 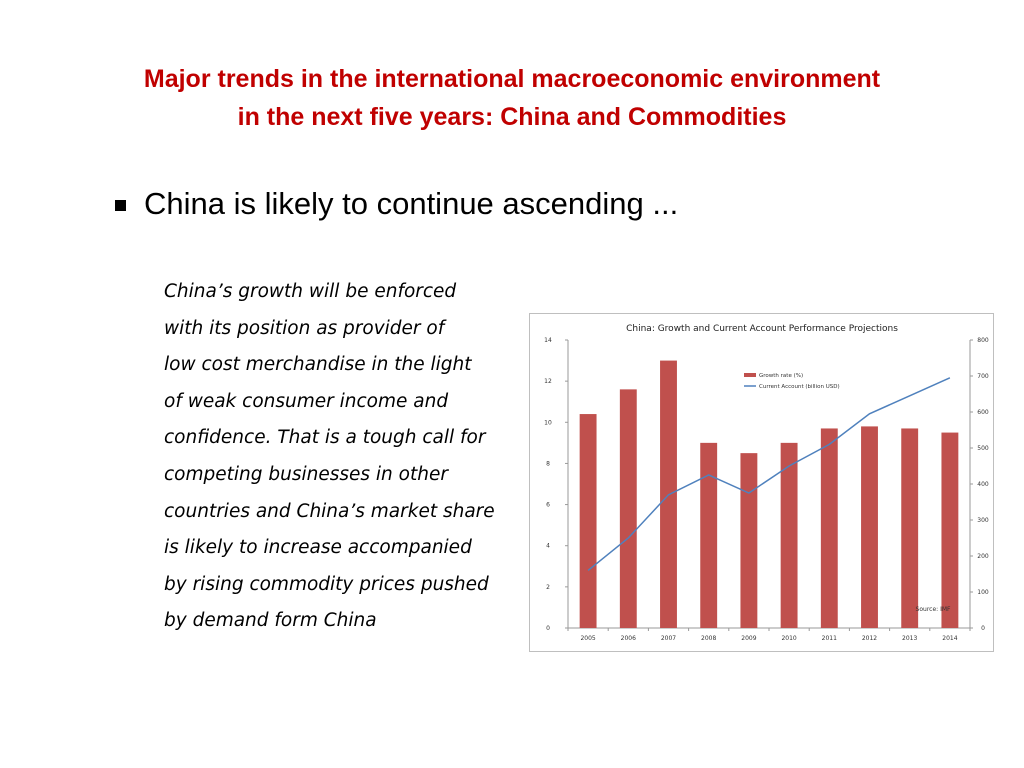 What do you see at coordinates (304, 328) in the screenshot?
I see `body-line: with its position as provider of` at bounding box center [304, 328].